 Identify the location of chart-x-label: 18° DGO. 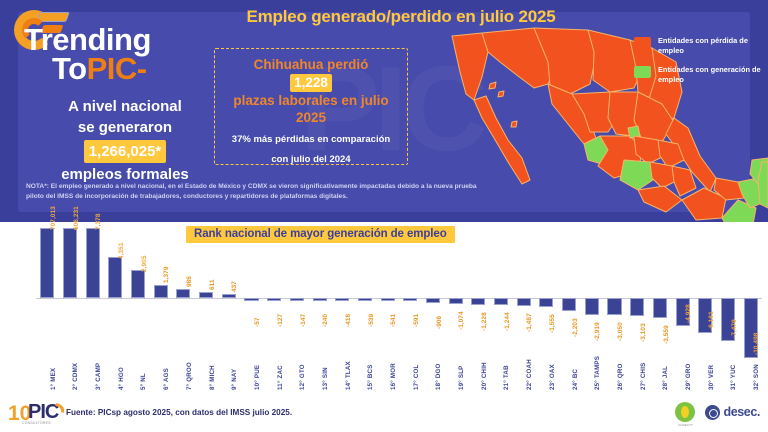
(439, 376).